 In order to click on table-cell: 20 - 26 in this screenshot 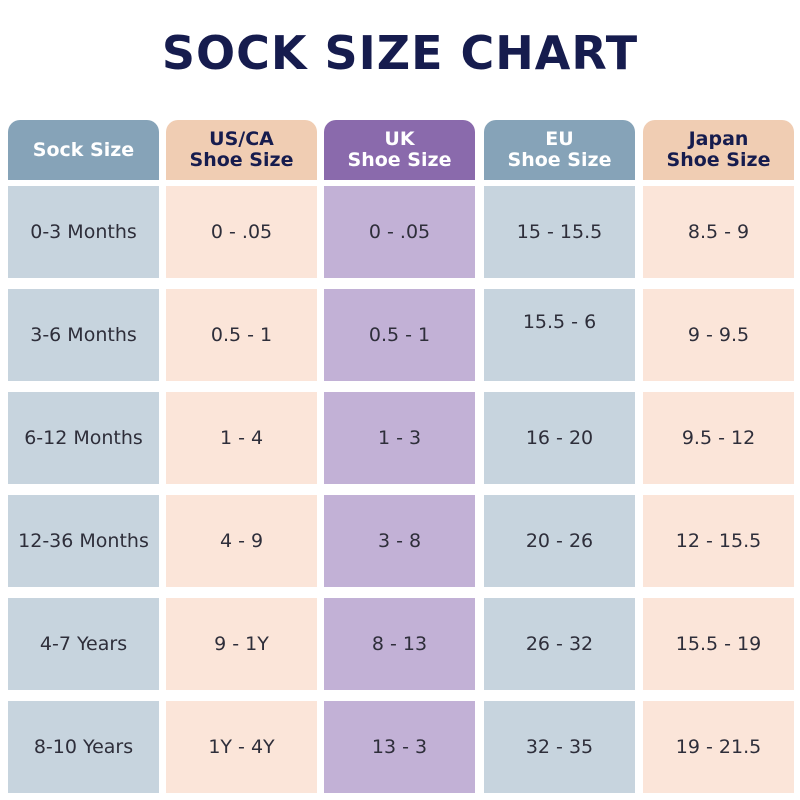, I will do `click(559, 541)`.